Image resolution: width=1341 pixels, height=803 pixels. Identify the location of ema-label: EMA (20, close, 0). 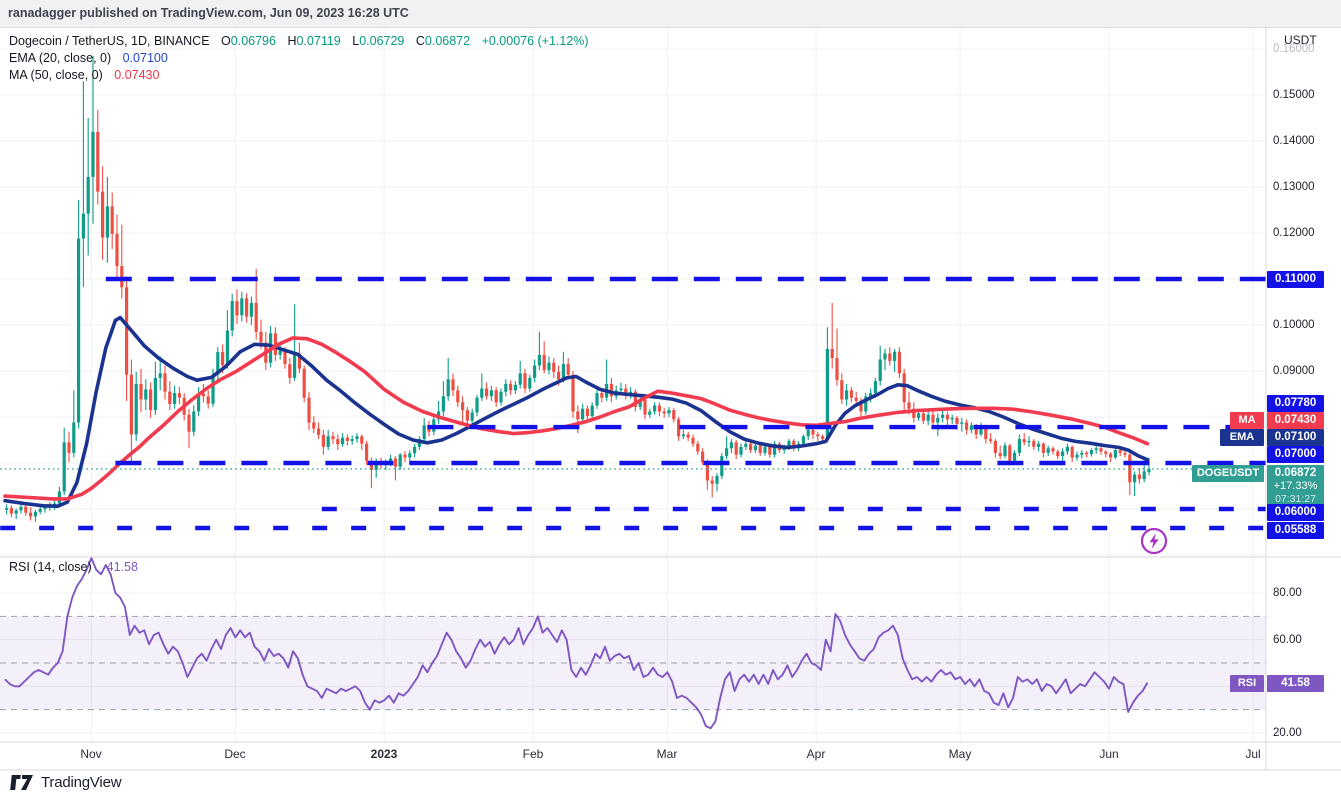
(60, 58).